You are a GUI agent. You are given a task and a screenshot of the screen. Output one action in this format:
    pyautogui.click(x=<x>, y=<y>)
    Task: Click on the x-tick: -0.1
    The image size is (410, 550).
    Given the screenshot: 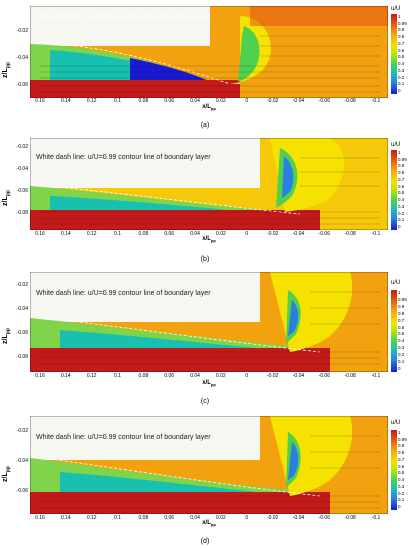 What is the action you would take?
    pyautogui.click(x=376, y=234)
    